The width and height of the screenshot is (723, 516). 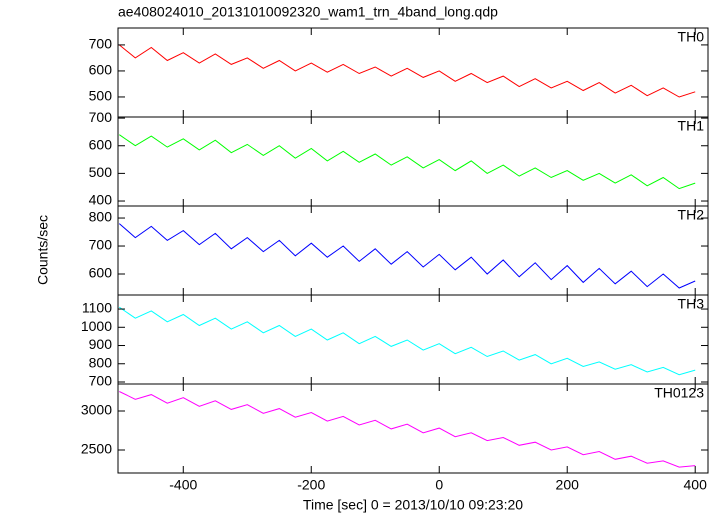 What do you see at coordinates (96, 326) in the screenshot?
I see `y-tick-label: 1000` at bounding box center [96, 326].